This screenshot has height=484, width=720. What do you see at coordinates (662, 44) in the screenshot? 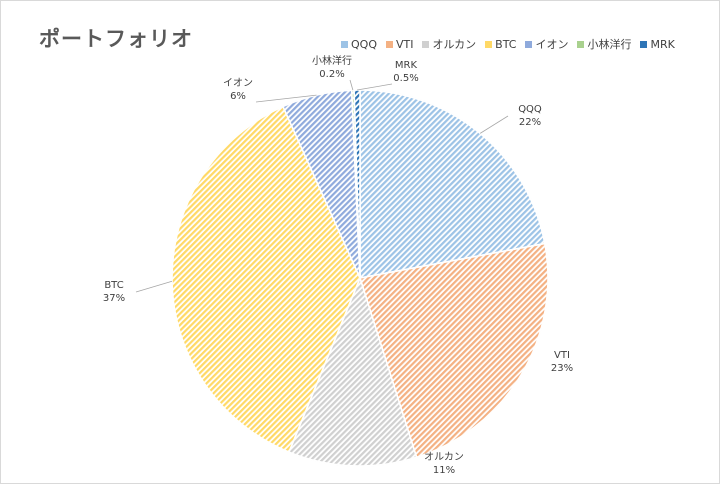
I see `legend-label: MRK` at bounding box center [662, 44].